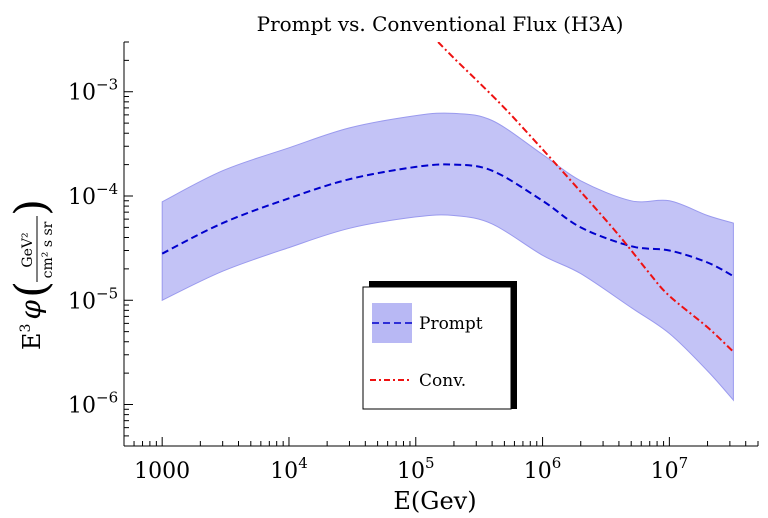 The width and height of the screenshot is (768, 518). What do you see at coordinates (162, 471) in the screenshot?
I see `x-tick-label: 1000` at bounding box center [162, 471].